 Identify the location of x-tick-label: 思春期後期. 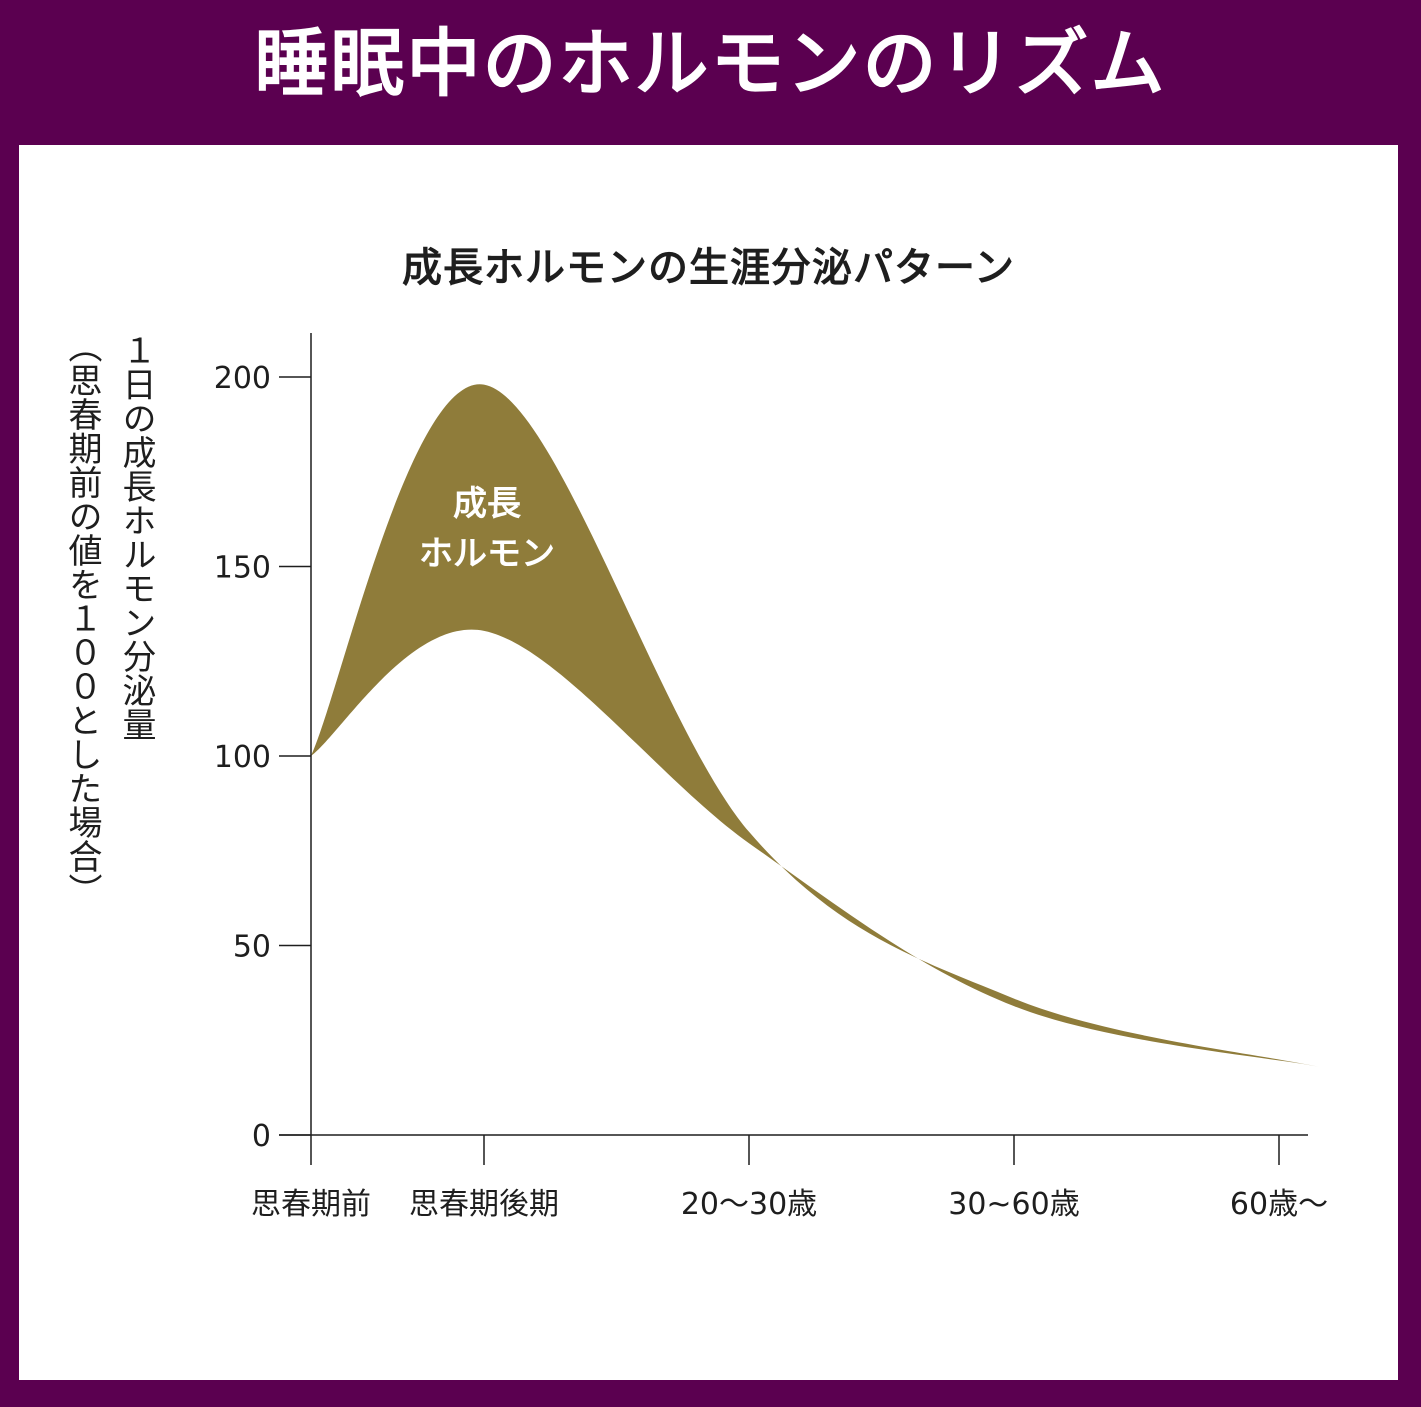
(484, 1204).